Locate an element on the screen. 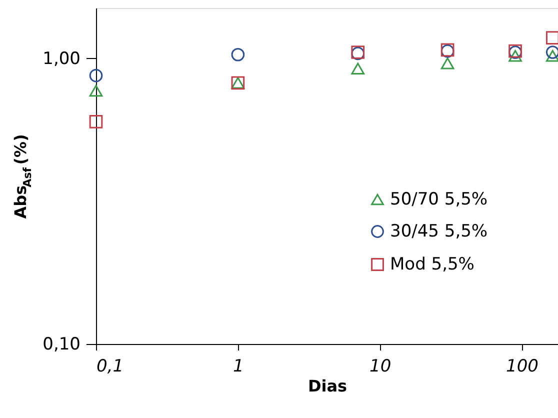  y-tick-label: 0,10 is located at coordinates (61, 344).